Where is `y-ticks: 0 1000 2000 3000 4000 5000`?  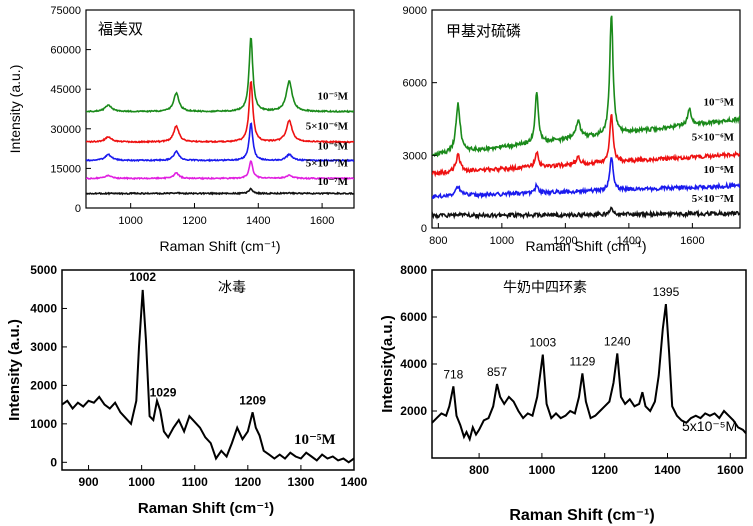 y-ticks: 0 1000 2000 3000 4000 5000 is located at coordinates (48, 366).